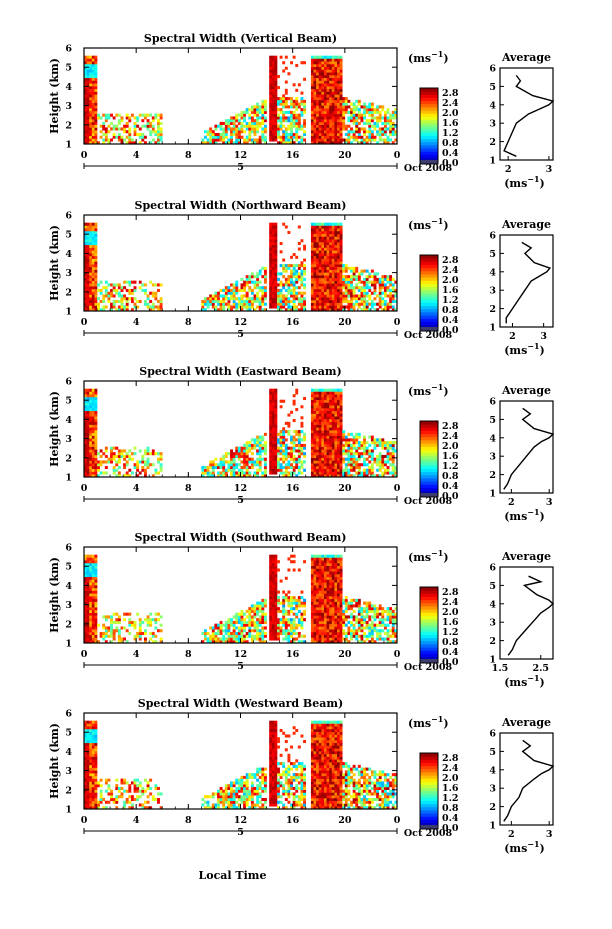 Image resolution: width=612 pixels, height=929 pixels. I want to click on average-unit-paren: ), so click(542, 350).